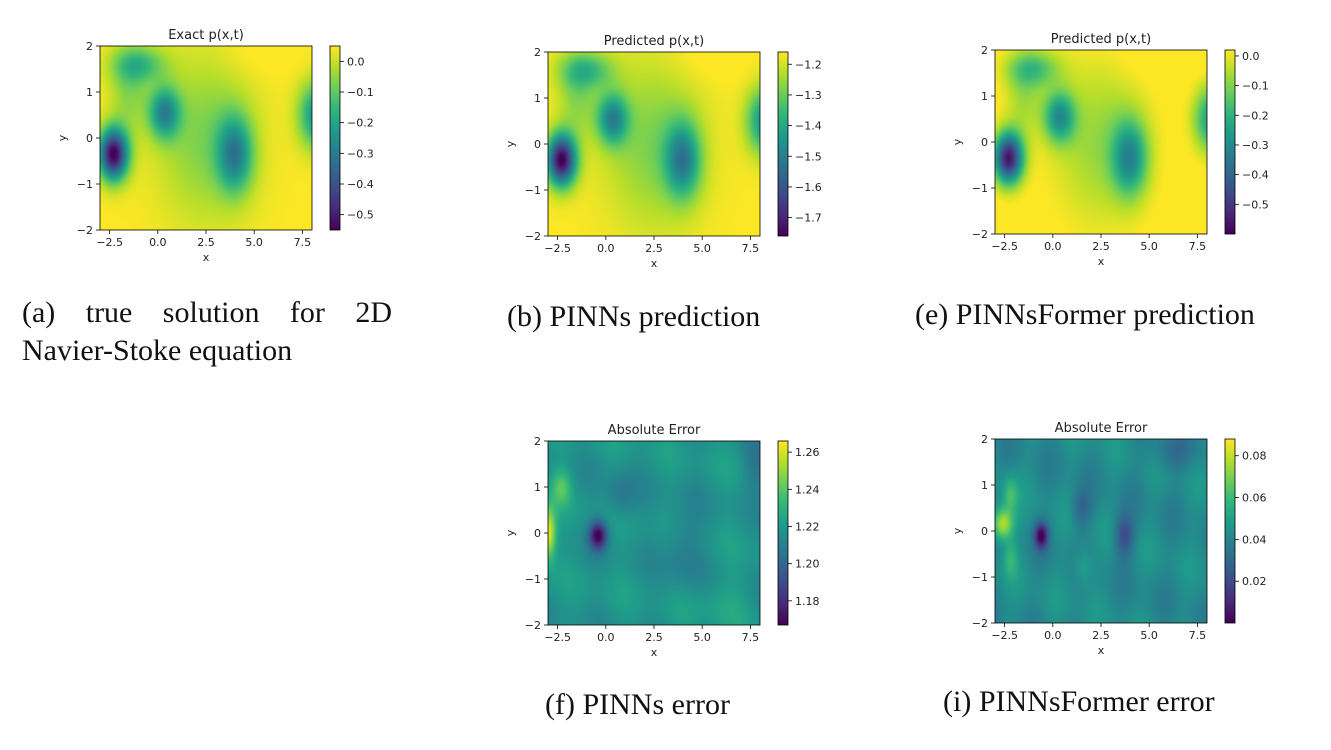 The height and width of the screenshot is (750, 1331). What do you see at coordinates (807, 526) in the screenshot?
I see `colorbar-tick-label: 1.22` at bounding box center [807, 526].